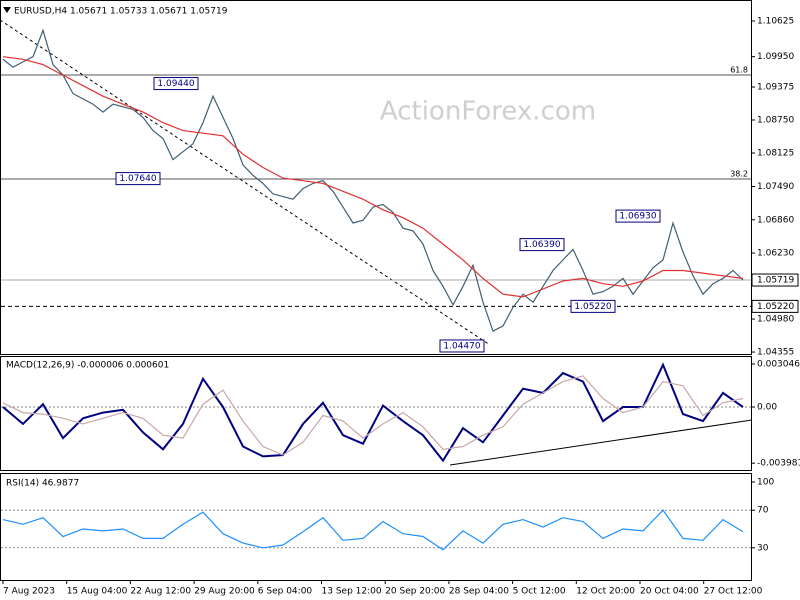 The height and width of the screenshot is (600, 800). What do you see at coordinates (767, 408) in the screenshot?
I see `y-tick-label: 0.00` at bounding box center [767, 408].